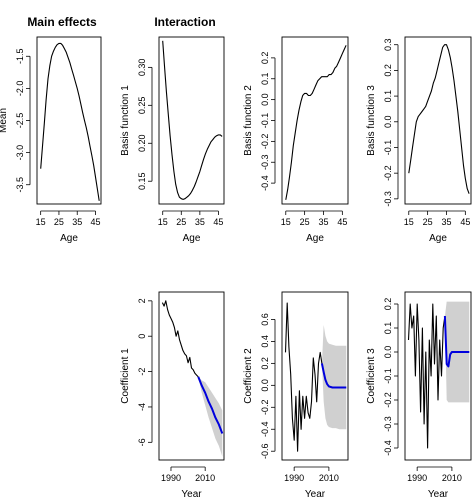 This screenshot has height=499, width=474. What do you see at coordinates (409, 222) in the screenshot?
I see `basis-3-x-tick-label: 15` at bounding box center [409, 222].